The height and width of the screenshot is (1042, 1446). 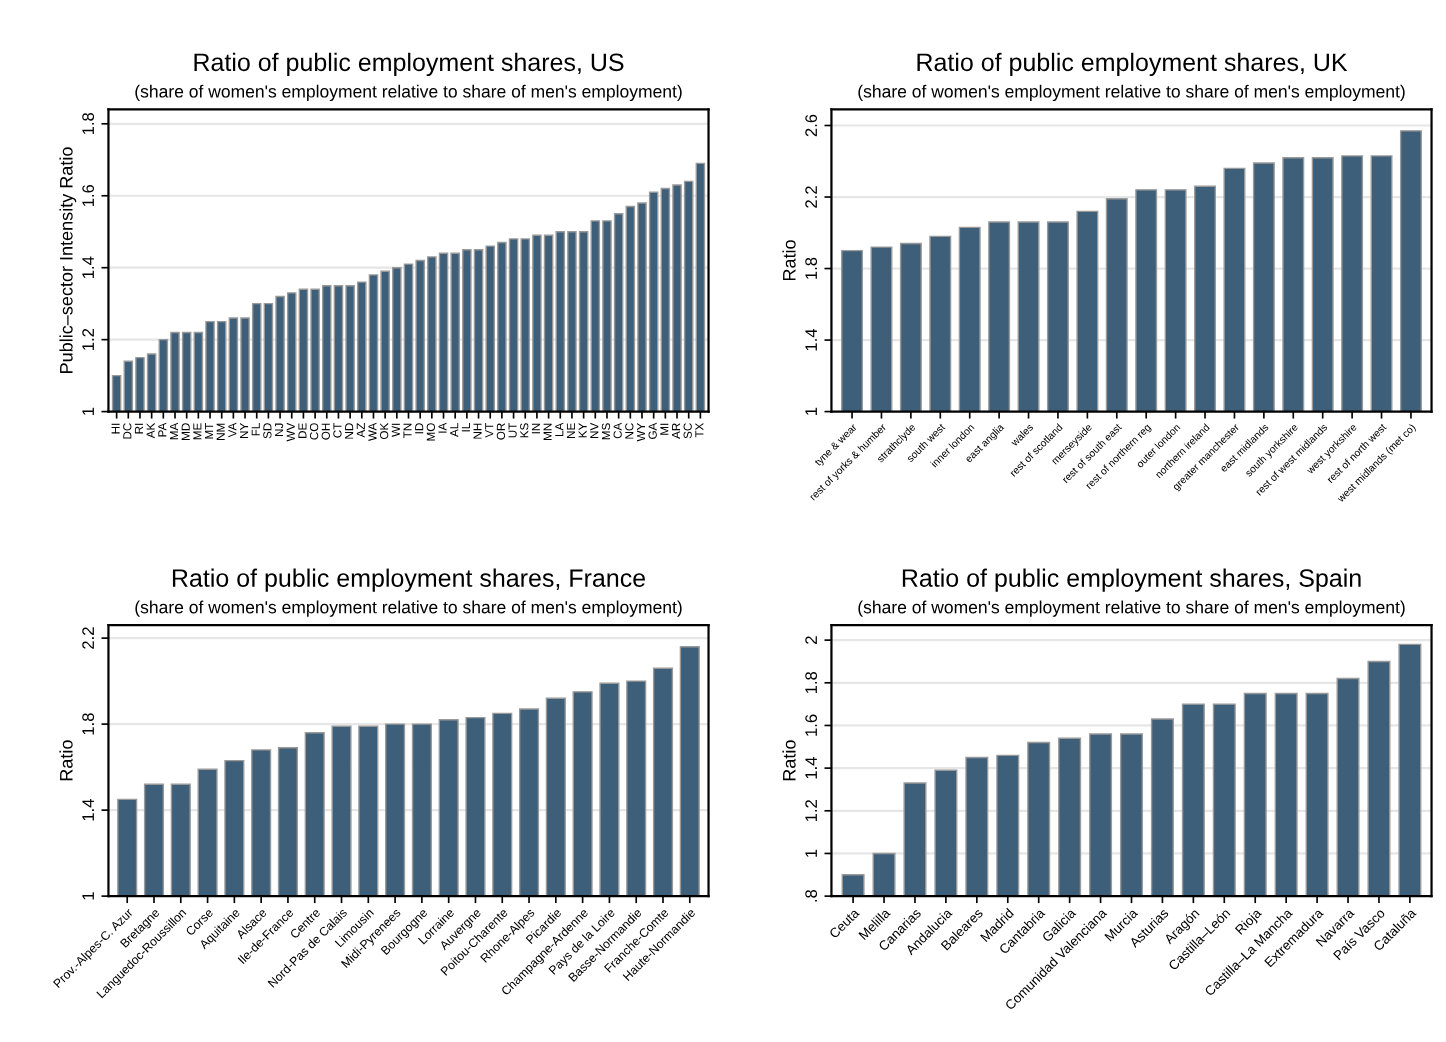 I want to click on chart-title: Ratio of public employment shares, UK, so click(x=1132, y=64).